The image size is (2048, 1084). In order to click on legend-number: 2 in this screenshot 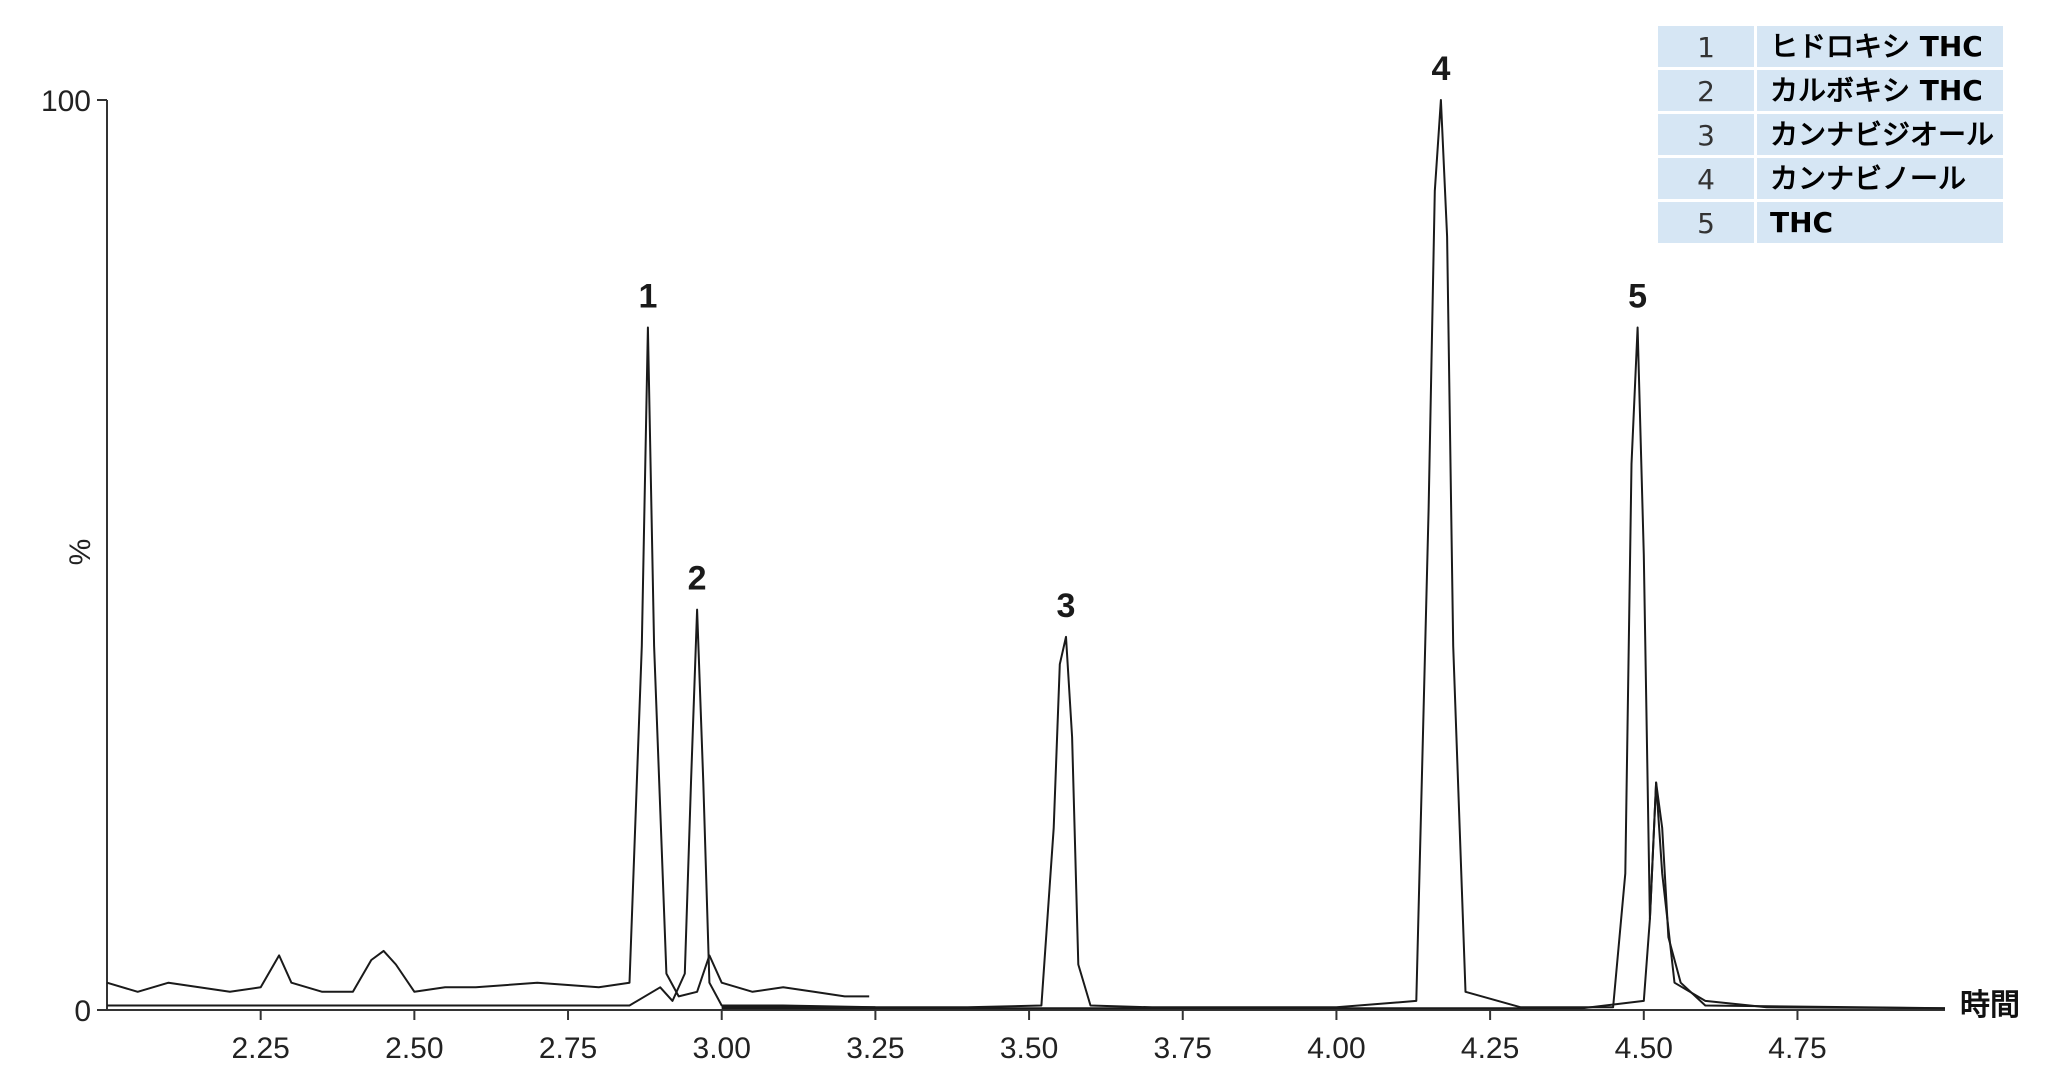, I will do `click(1706, 91)`.